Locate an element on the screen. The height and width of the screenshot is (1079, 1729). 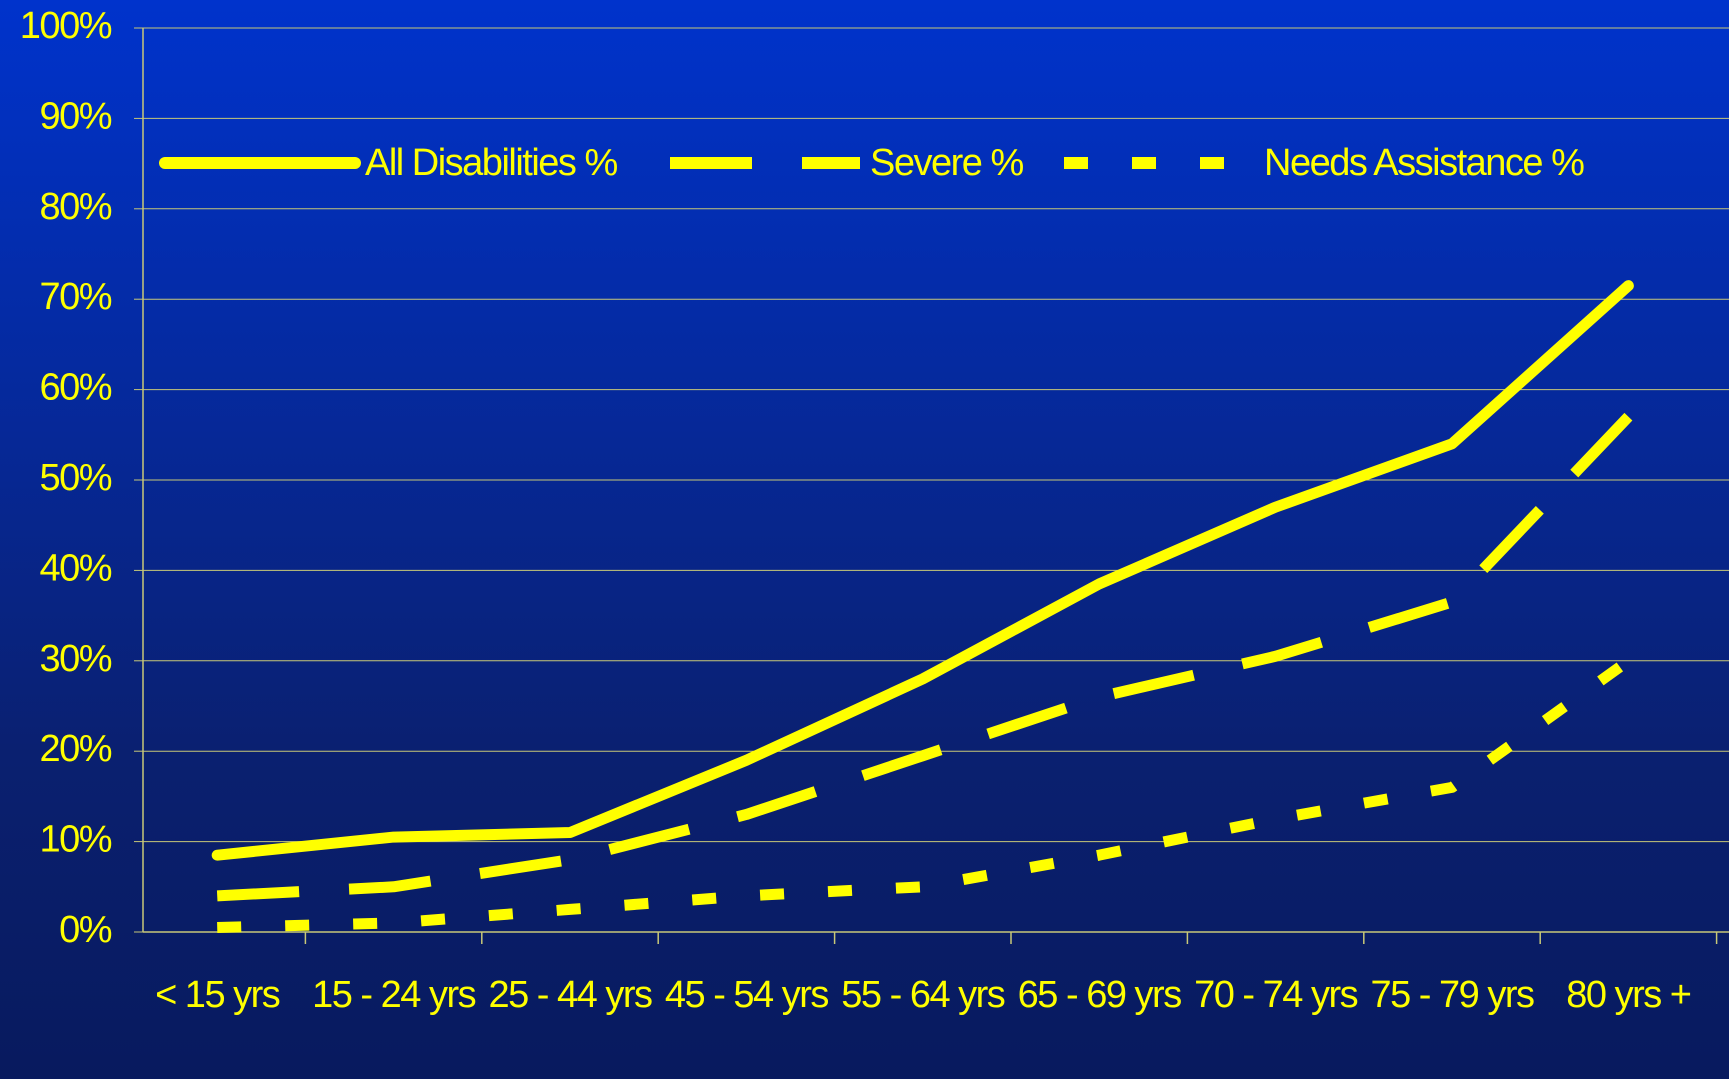
x-tick-label: 80 yrs + is located at coordinates (1629, 995).